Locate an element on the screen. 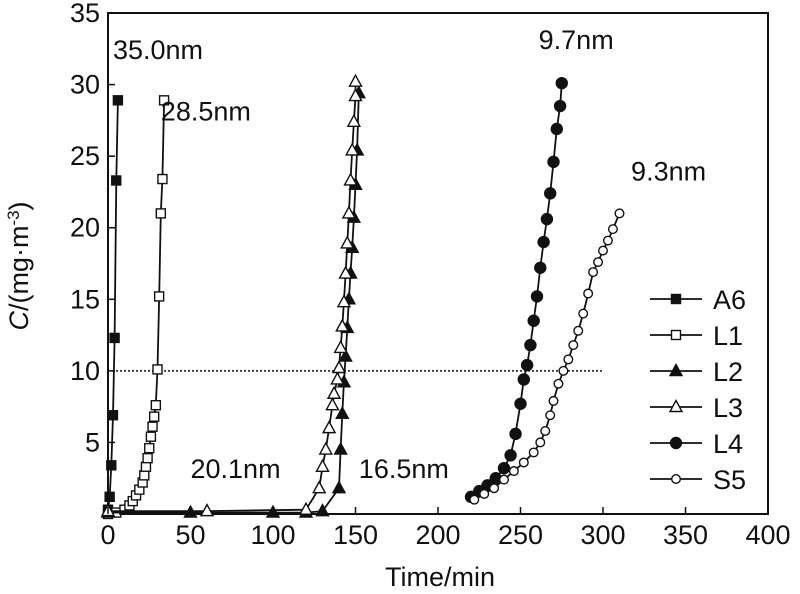 Image resolution: width=800 pixels, height=594 pixels. y-axis-label-main: /(mg·m is located at coordinates (19, 268).